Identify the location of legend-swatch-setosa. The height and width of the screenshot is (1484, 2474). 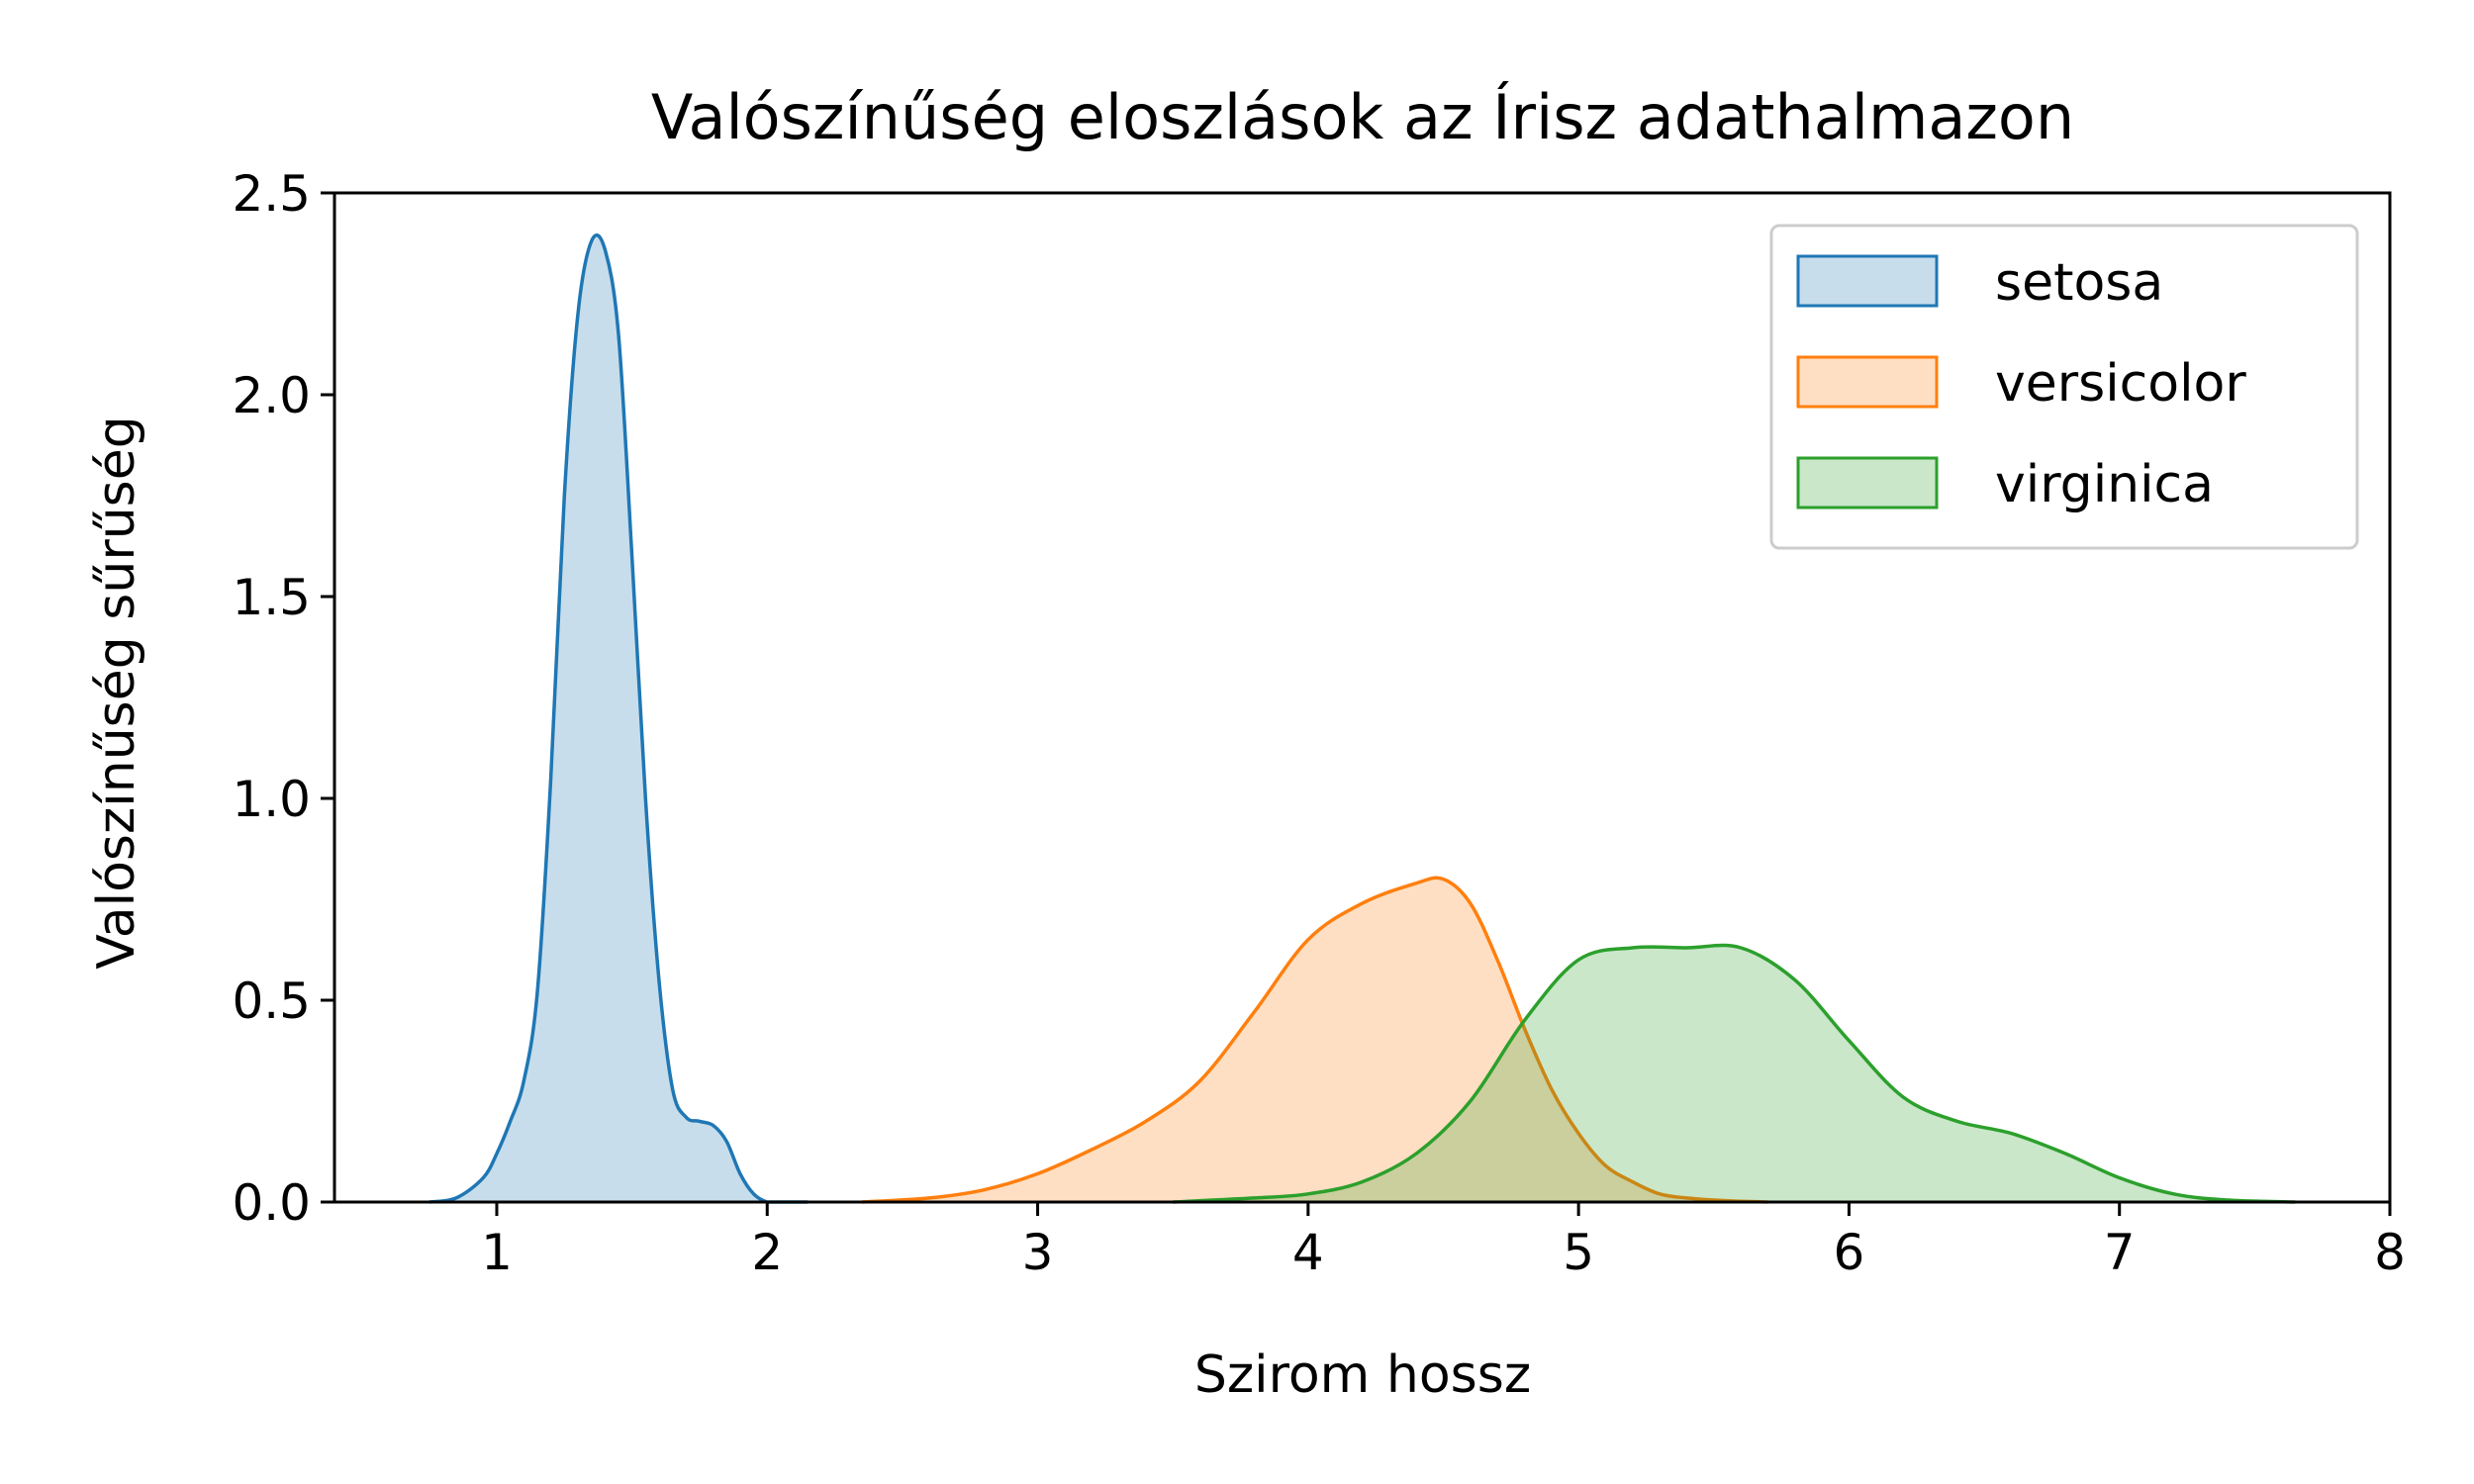
(1868, 281).